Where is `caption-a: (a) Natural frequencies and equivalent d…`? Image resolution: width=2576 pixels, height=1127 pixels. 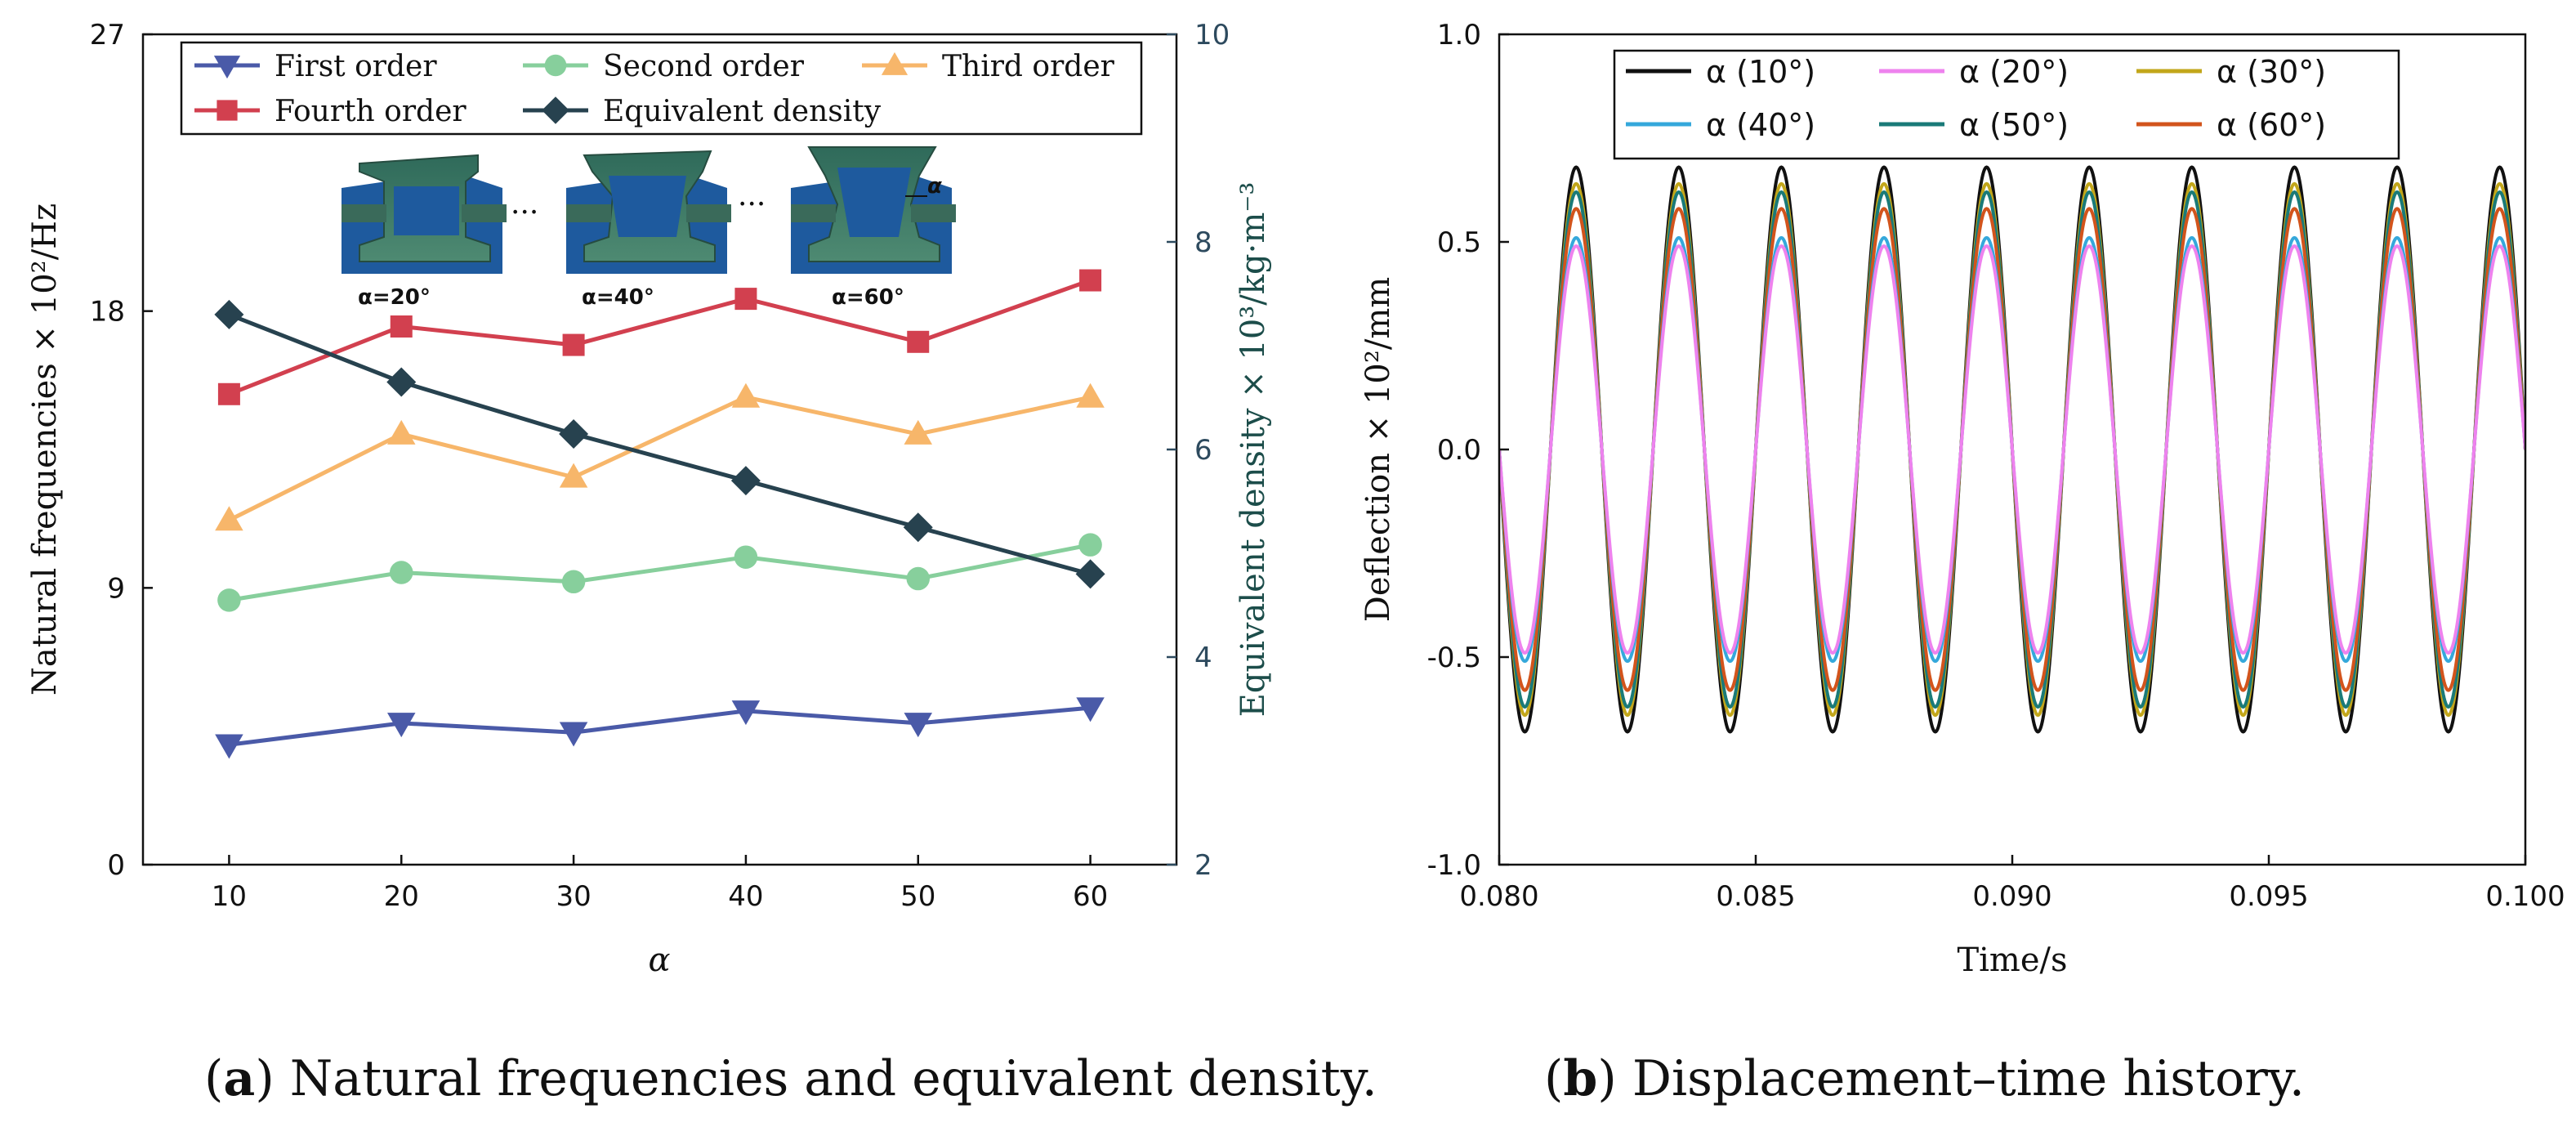
caption-a: (a) Natural frequencies and equivalent d… is located at coordinates (791, 1078).